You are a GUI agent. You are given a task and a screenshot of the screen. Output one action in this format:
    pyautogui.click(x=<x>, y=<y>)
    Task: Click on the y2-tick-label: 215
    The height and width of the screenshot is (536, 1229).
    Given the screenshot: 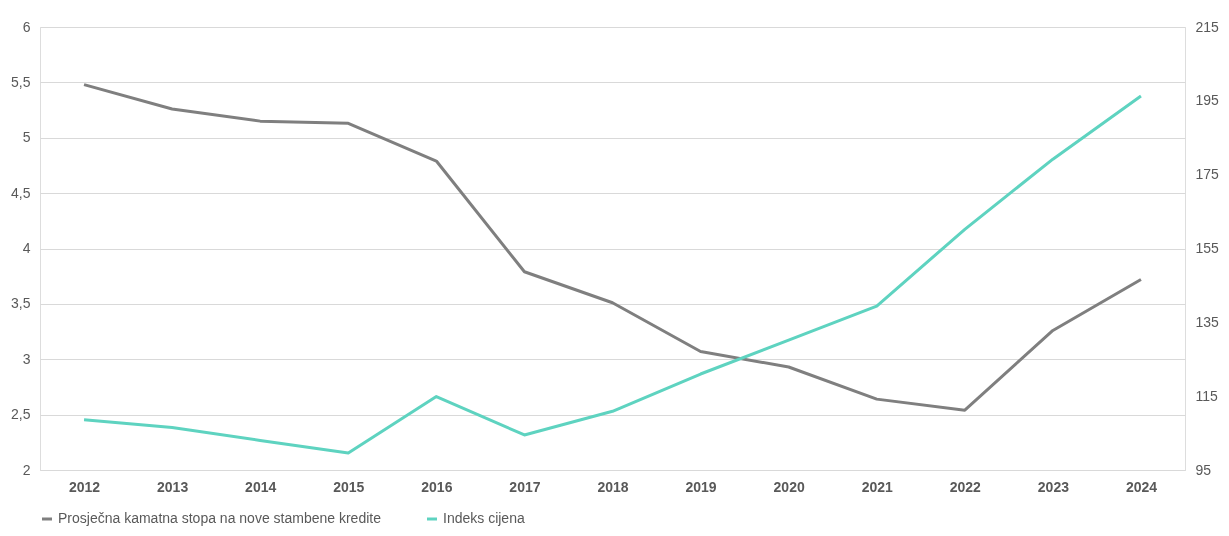 What is the action you would take?
    pyautogui.click(x=1207, y=26)
    